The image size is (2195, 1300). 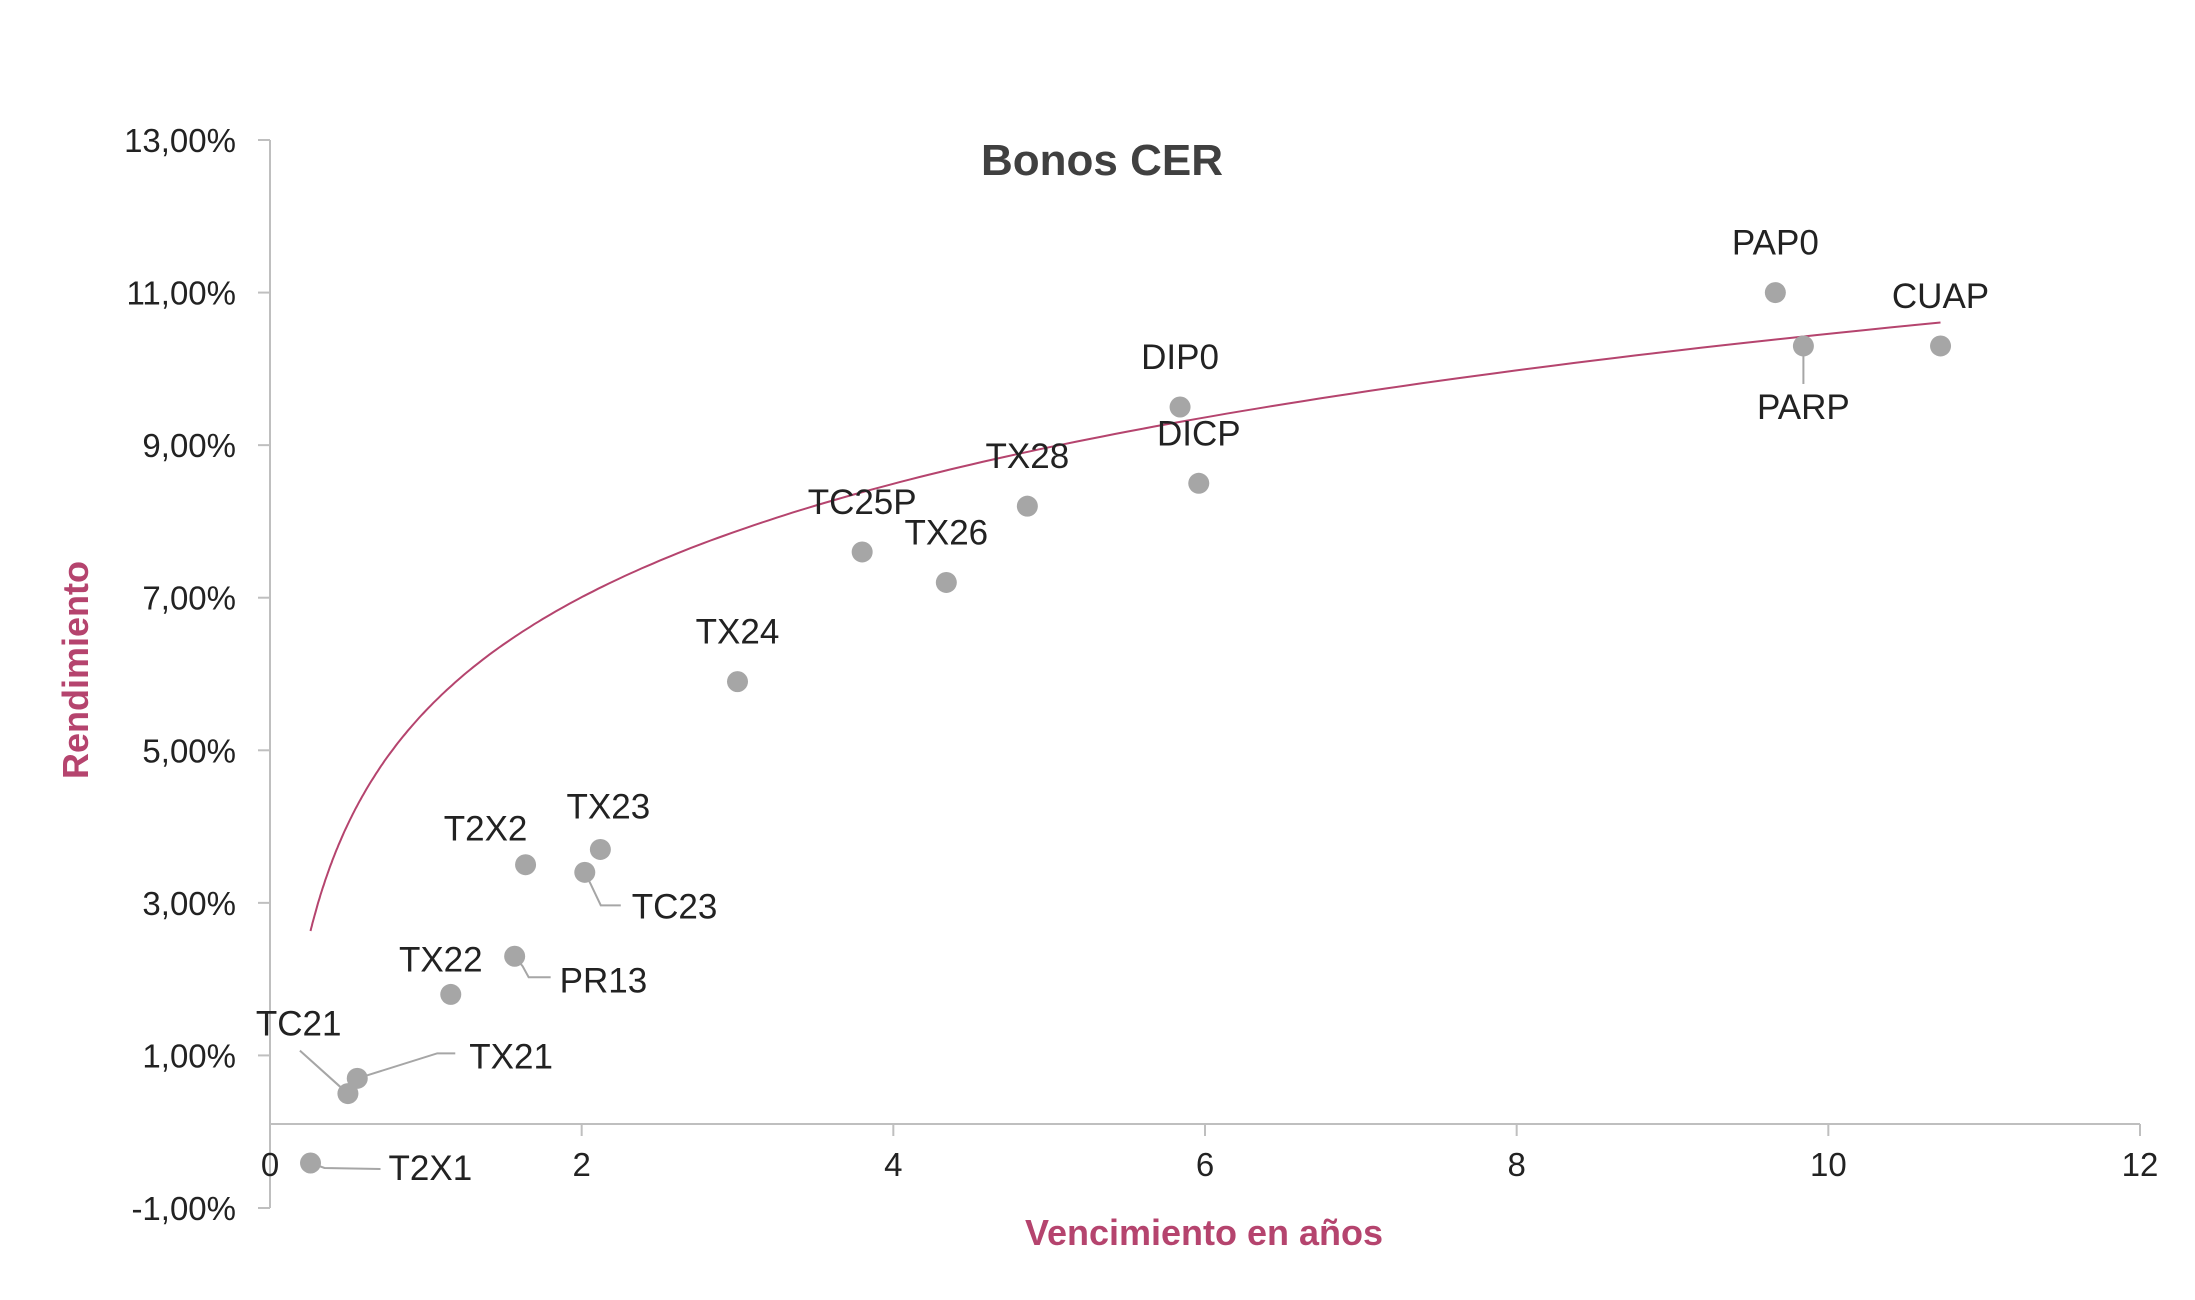 I want to click on x-tick-label: 0, so click(x=270, y=1164).